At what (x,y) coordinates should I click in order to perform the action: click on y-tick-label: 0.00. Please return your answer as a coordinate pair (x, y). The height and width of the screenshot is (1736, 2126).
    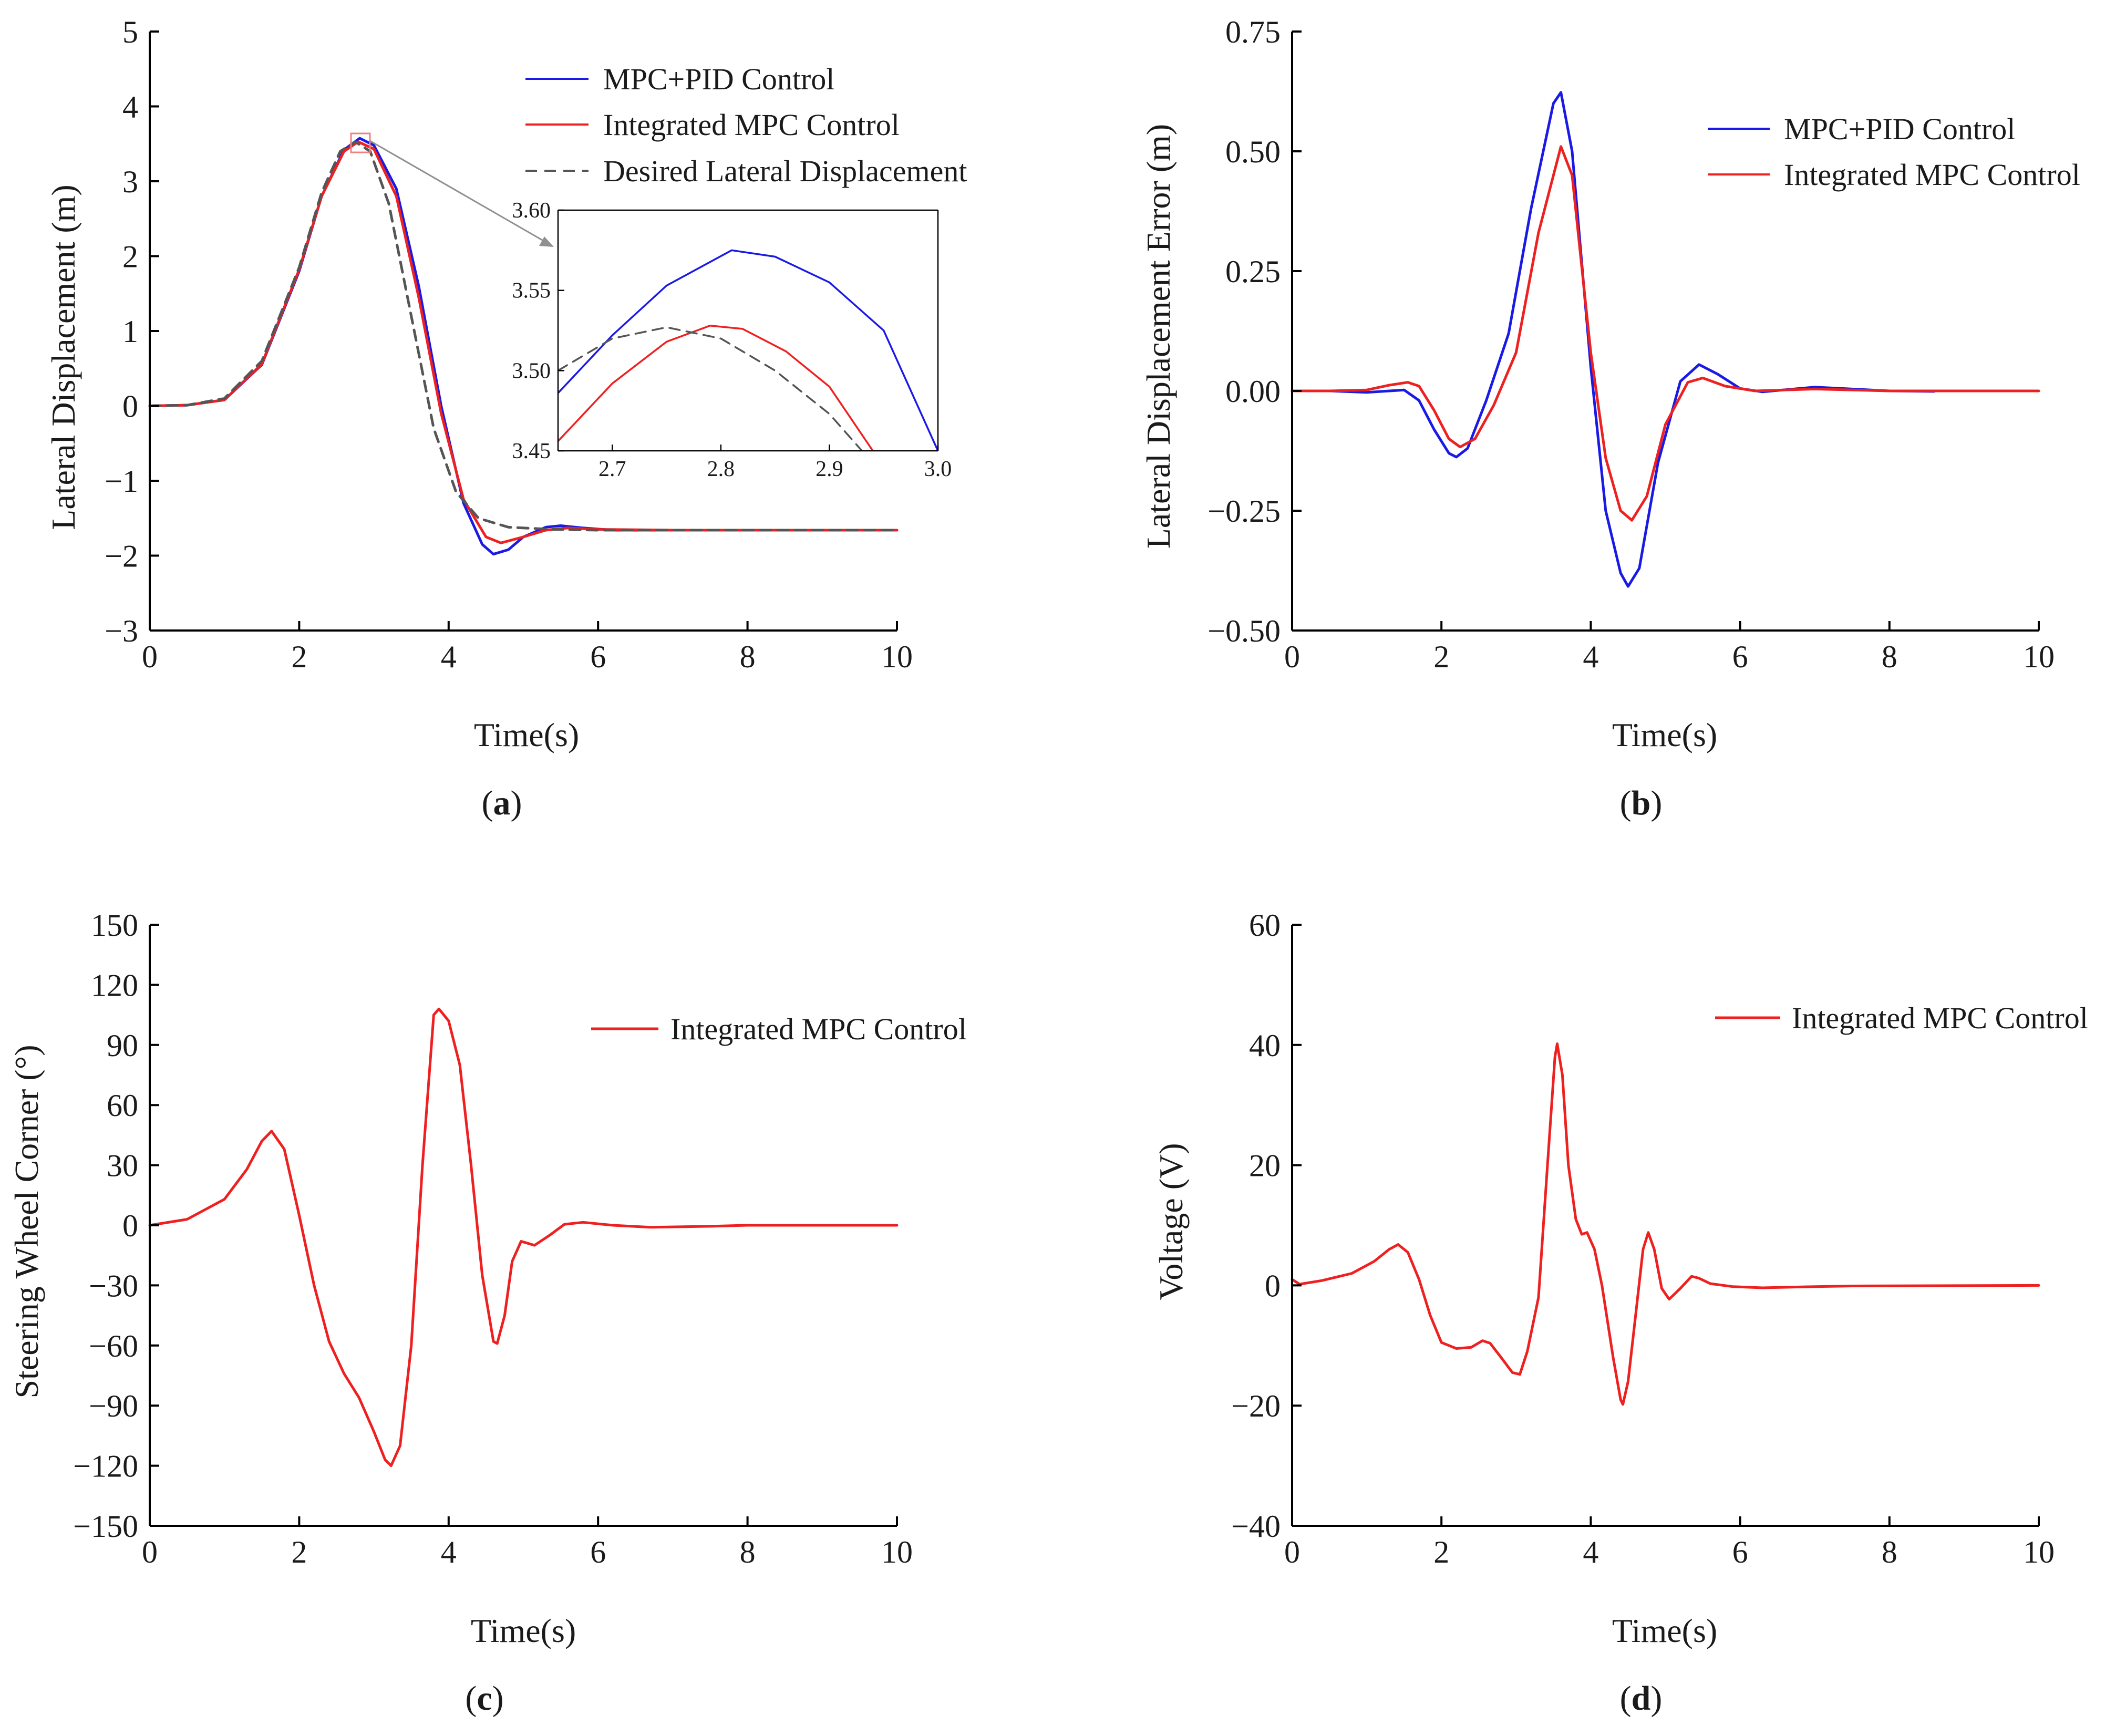
    Looking at the image, I should click on (1253, 392).